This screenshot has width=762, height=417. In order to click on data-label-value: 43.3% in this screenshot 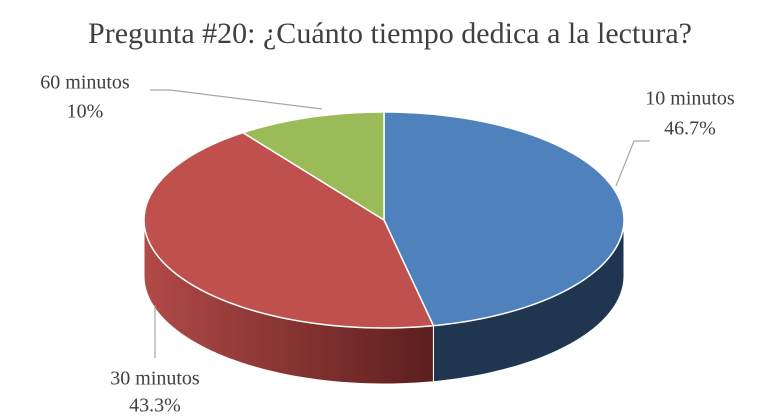, I will do `click(155, 406)`.